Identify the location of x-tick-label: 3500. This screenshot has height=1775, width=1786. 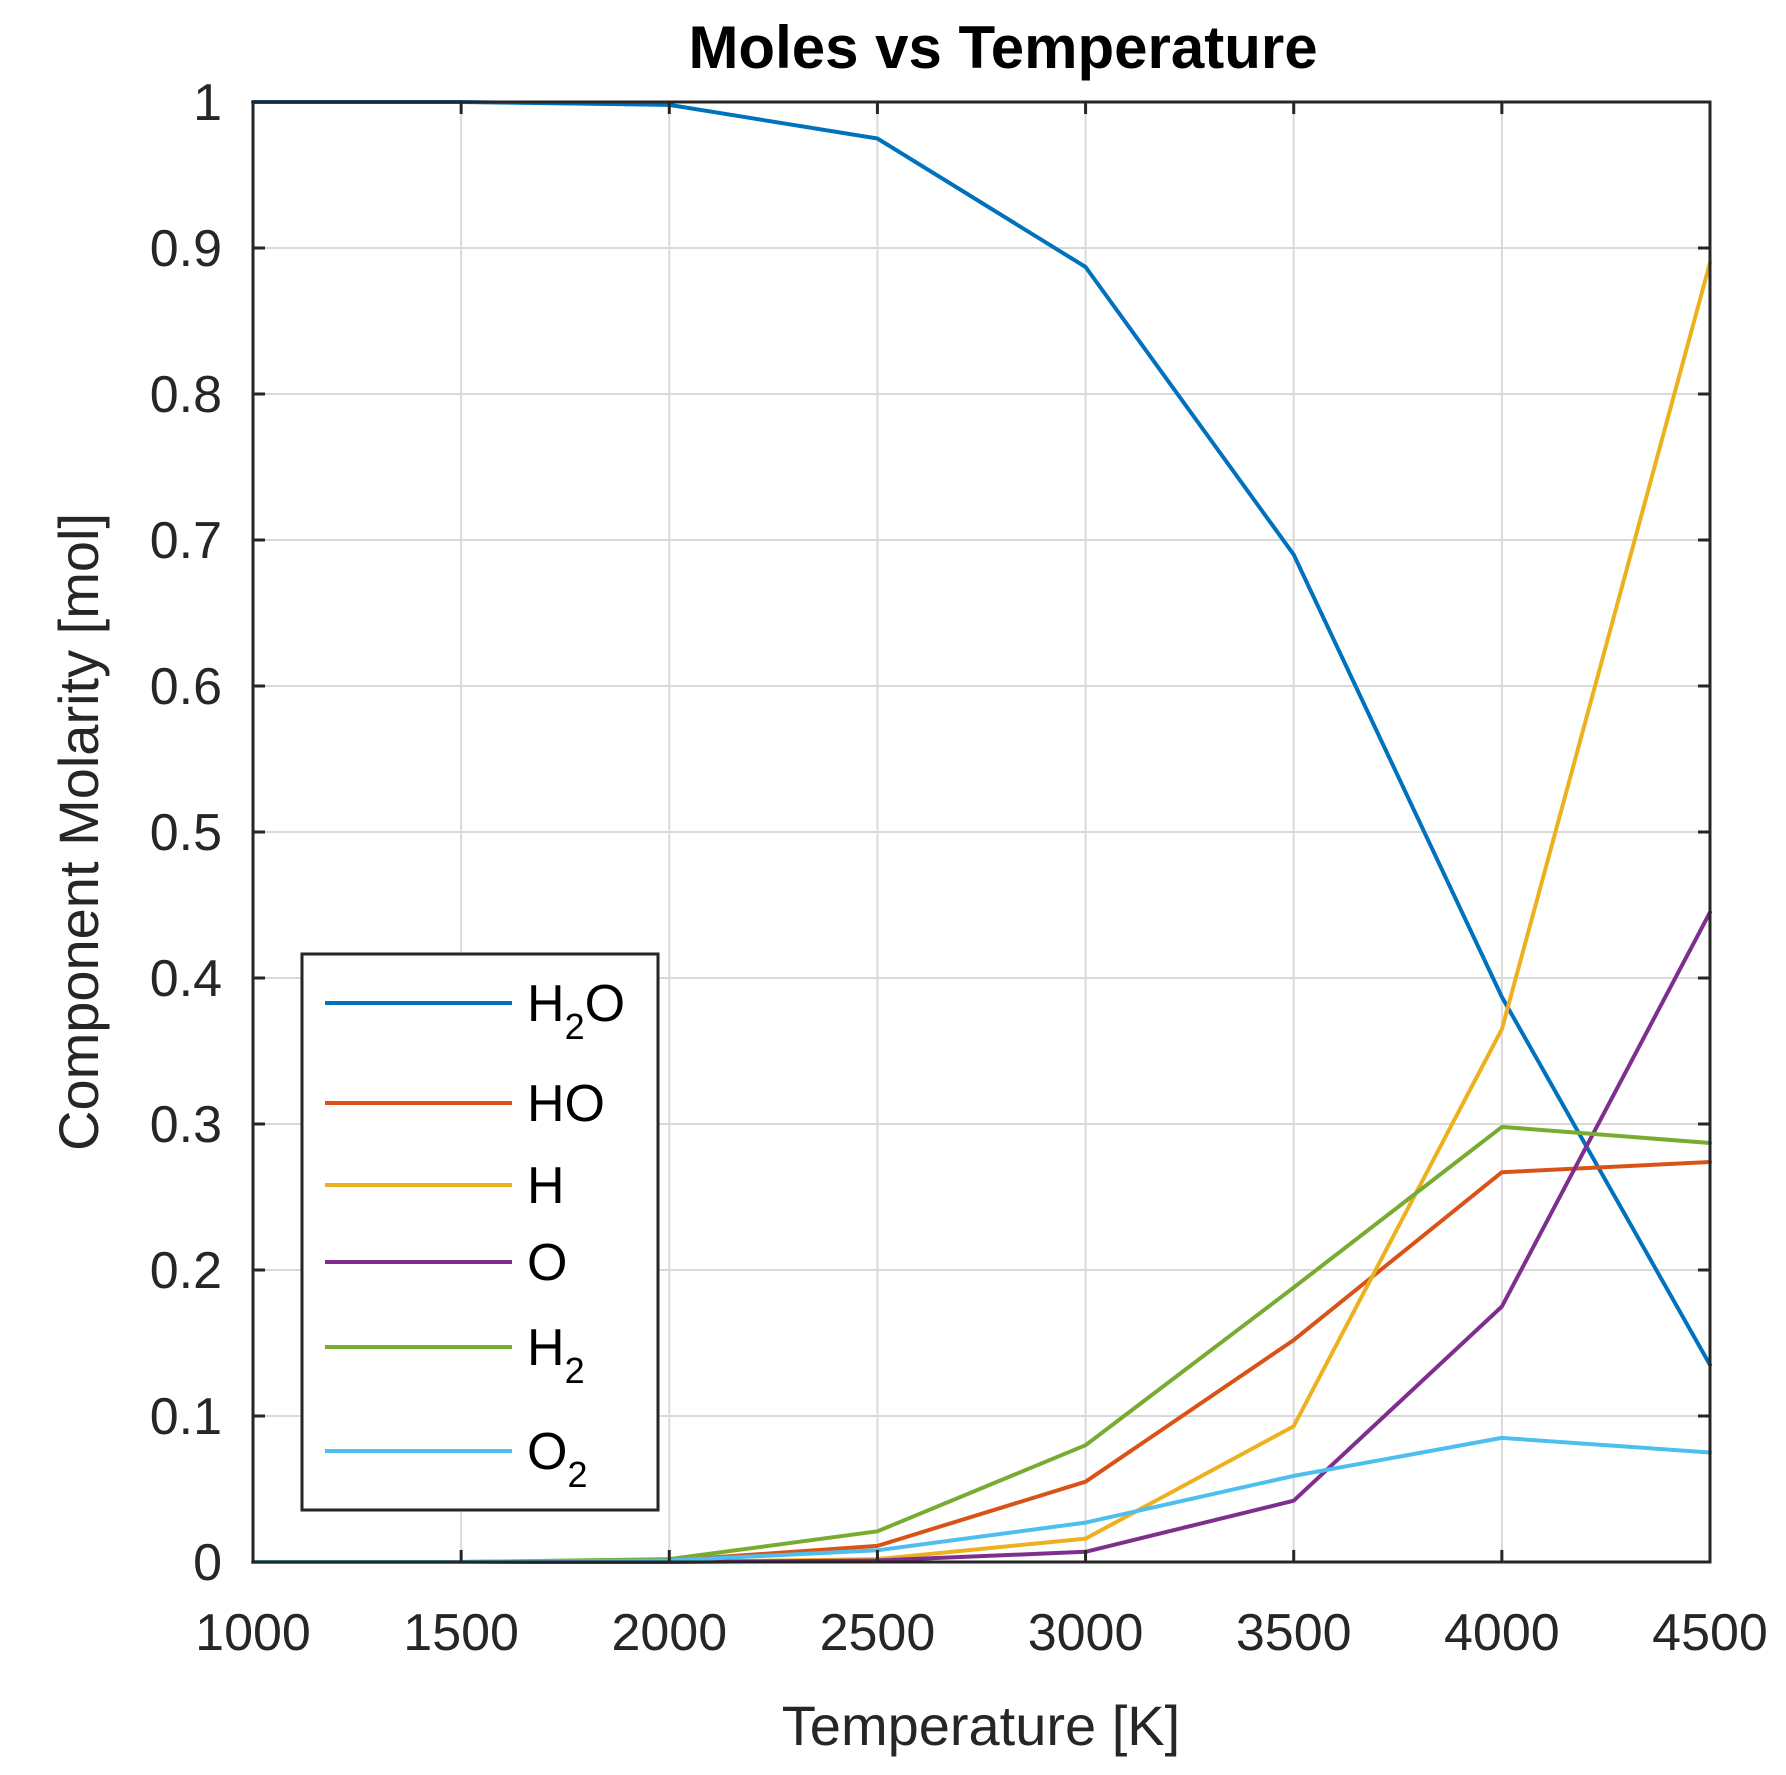
(1294, 1633).